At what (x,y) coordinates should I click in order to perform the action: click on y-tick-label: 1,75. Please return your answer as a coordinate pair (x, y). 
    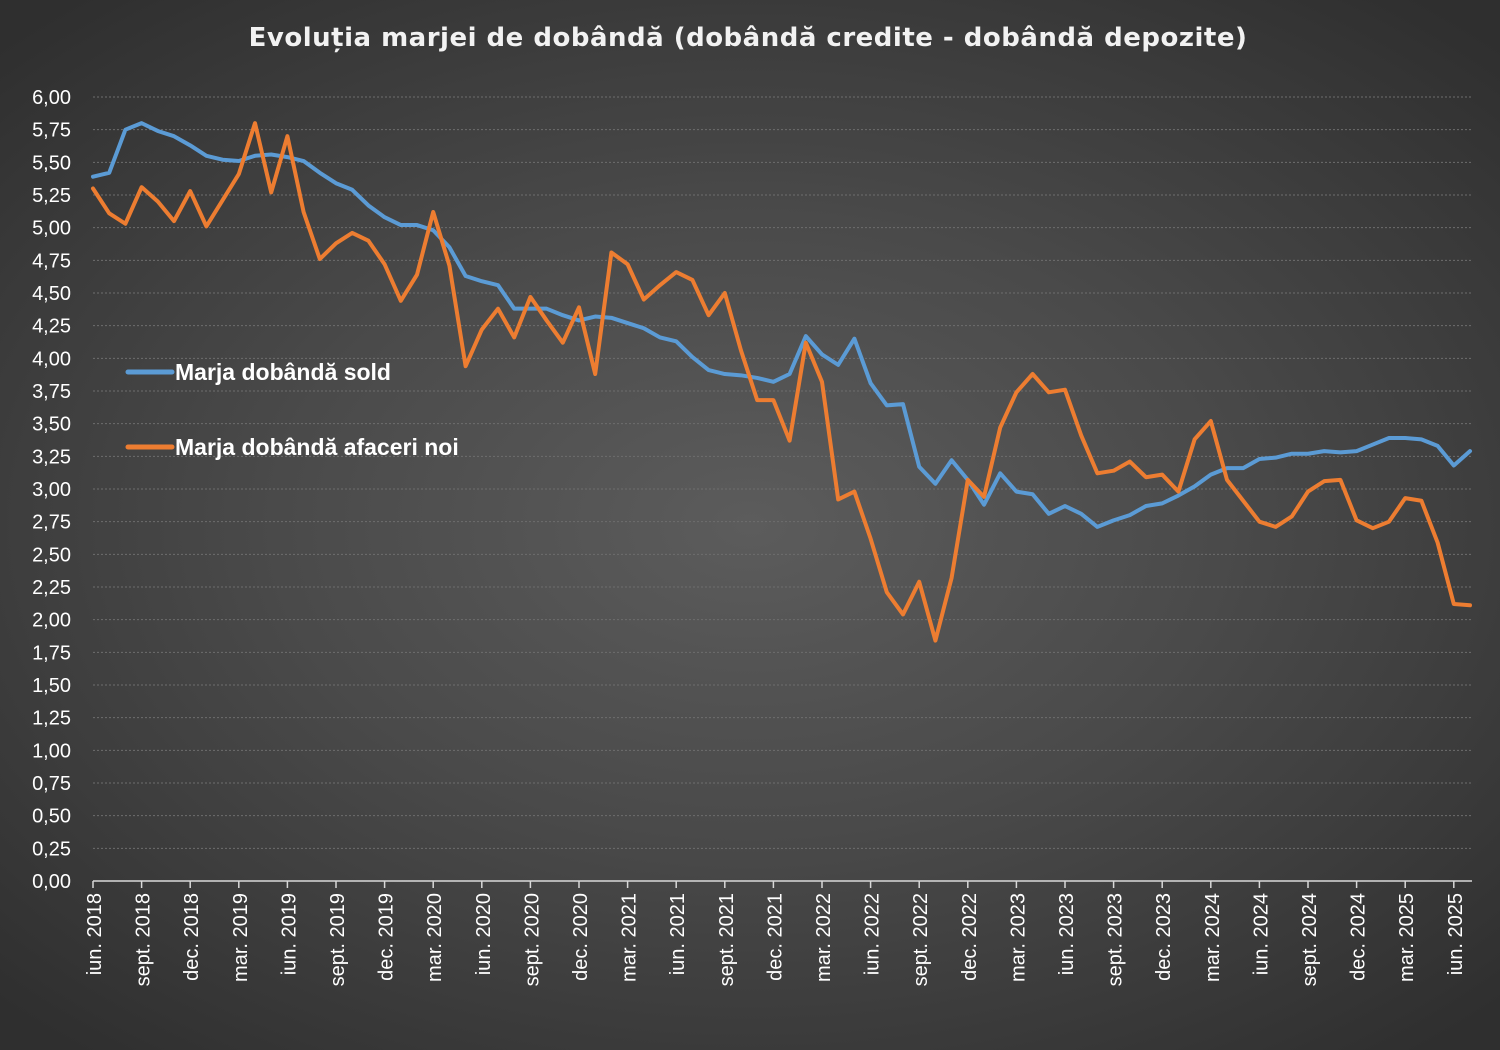
    Looking at the image, I should click on (51, 653).